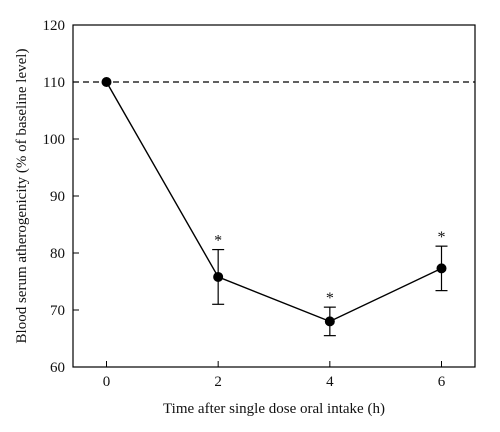  What do you see at coordinates (57, 368) in the screenshot?
I see `y-tick-label: 60` at bounding box center [57, 368].